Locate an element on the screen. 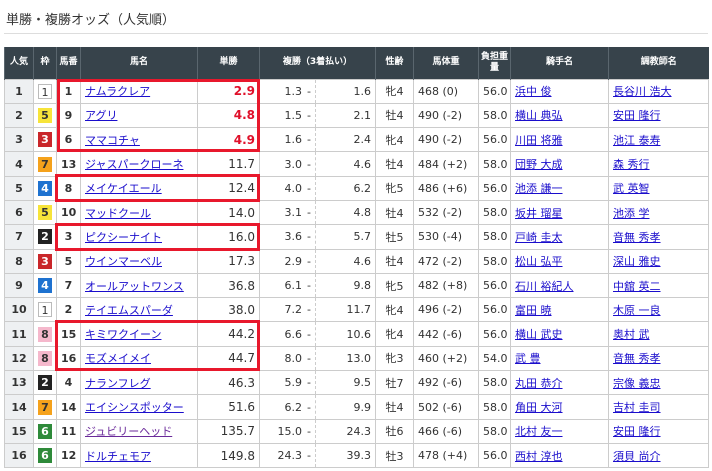 This screenshot has width=712, height=471. trainer-link: 須貝 尚介 is located at coordinates (637, 456).